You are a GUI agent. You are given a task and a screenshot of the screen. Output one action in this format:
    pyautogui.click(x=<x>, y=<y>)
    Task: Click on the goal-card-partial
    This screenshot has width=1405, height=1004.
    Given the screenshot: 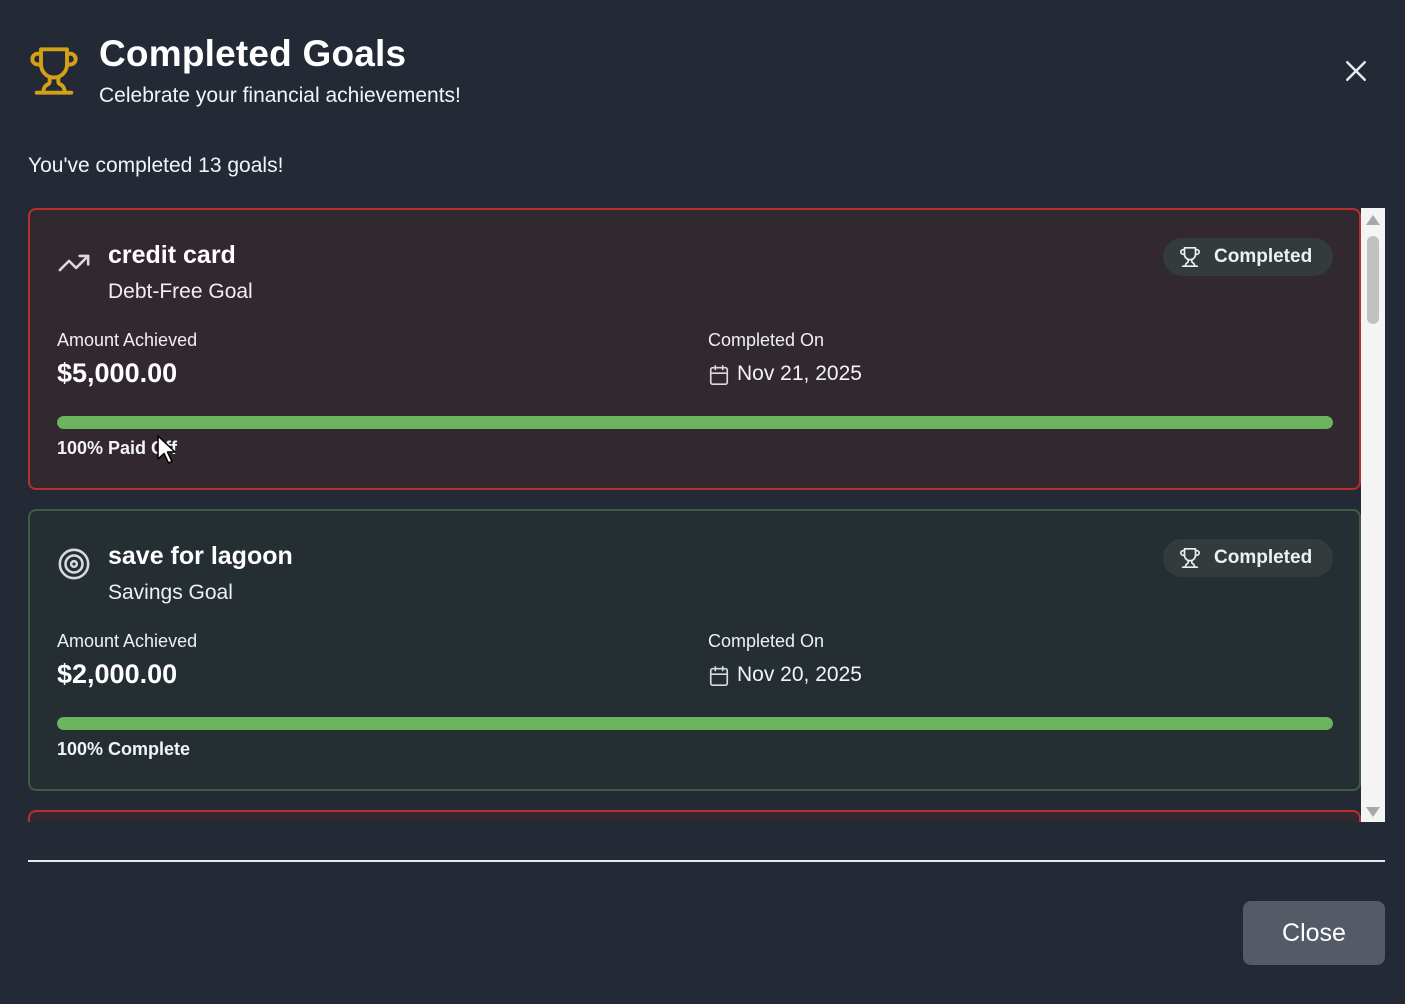 What is the action you would take?
    pyautogui.click(x=694, y=816)
    